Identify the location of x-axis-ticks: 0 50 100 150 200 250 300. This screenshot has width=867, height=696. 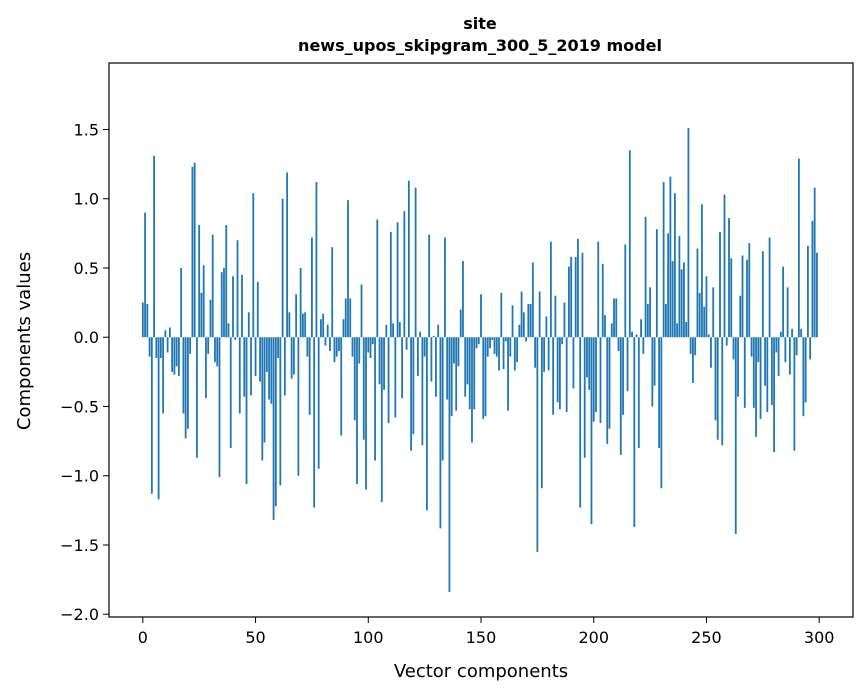
(486, 632).